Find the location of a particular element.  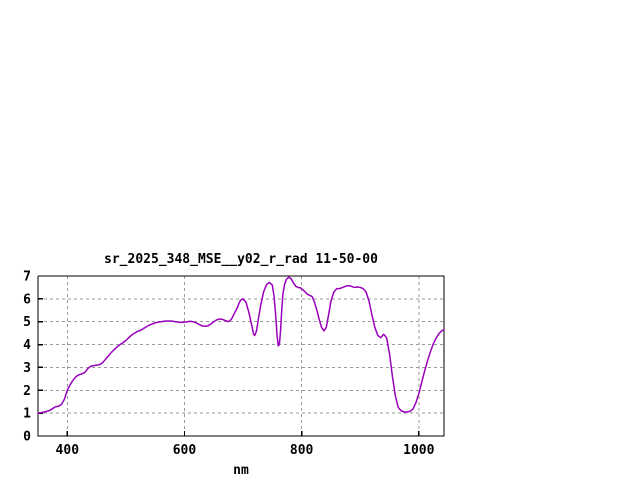

y-tick-label: 4 is located at coordinates (27, 345).